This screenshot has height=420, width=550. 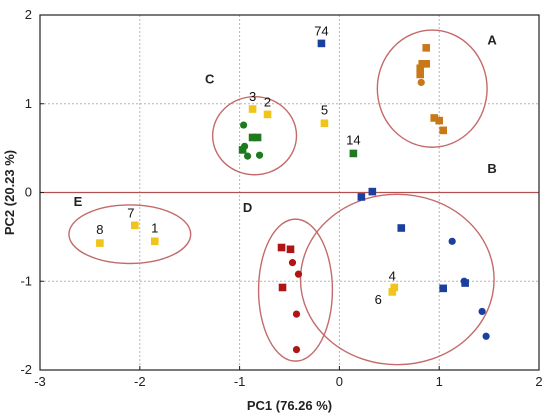 What do you see at coordinates (295, 290) in the screenshot?
I see `cluster-ellipse-d` at bounding box center [295, 290].